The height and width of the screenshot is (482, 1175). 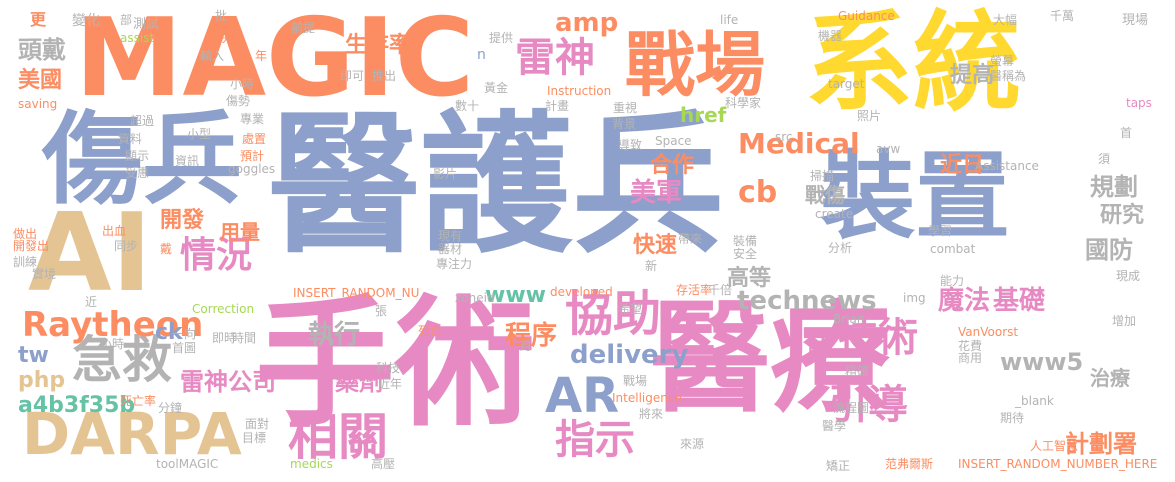 I want to click on cloud-word: php, so click(x=41, y=381).